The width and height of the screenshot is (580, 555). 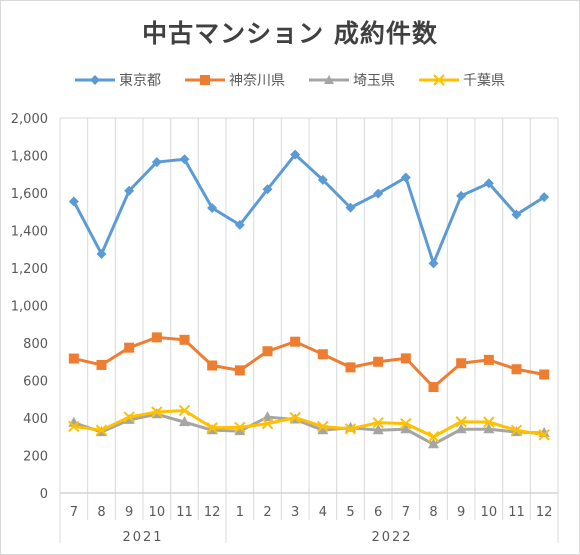 What do you see at coordinates (205, 80) in the screenshot?
I see `legend-marker-kanagawa` at bounding box center [205, 80].